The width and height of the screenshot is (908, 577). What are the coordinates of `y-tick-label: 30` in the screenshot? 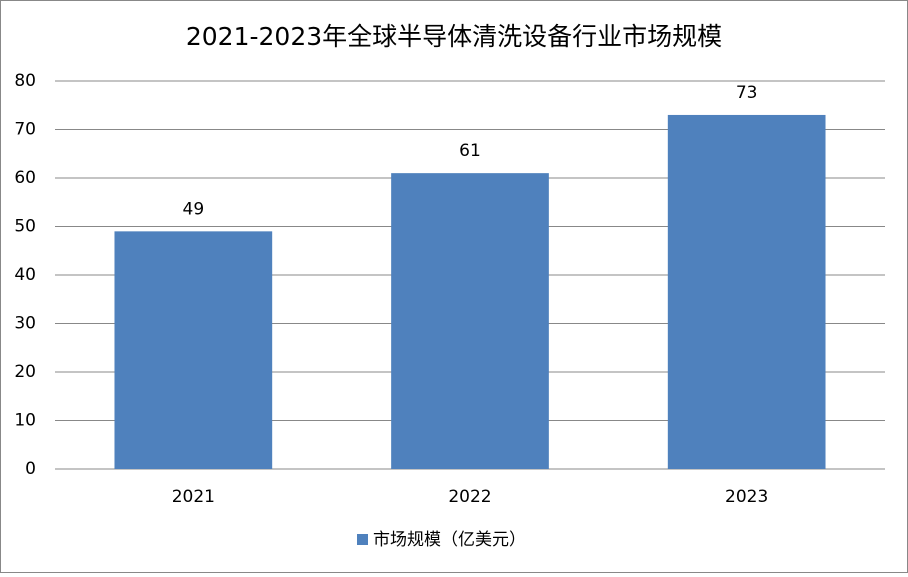 It's located at (25, 324).